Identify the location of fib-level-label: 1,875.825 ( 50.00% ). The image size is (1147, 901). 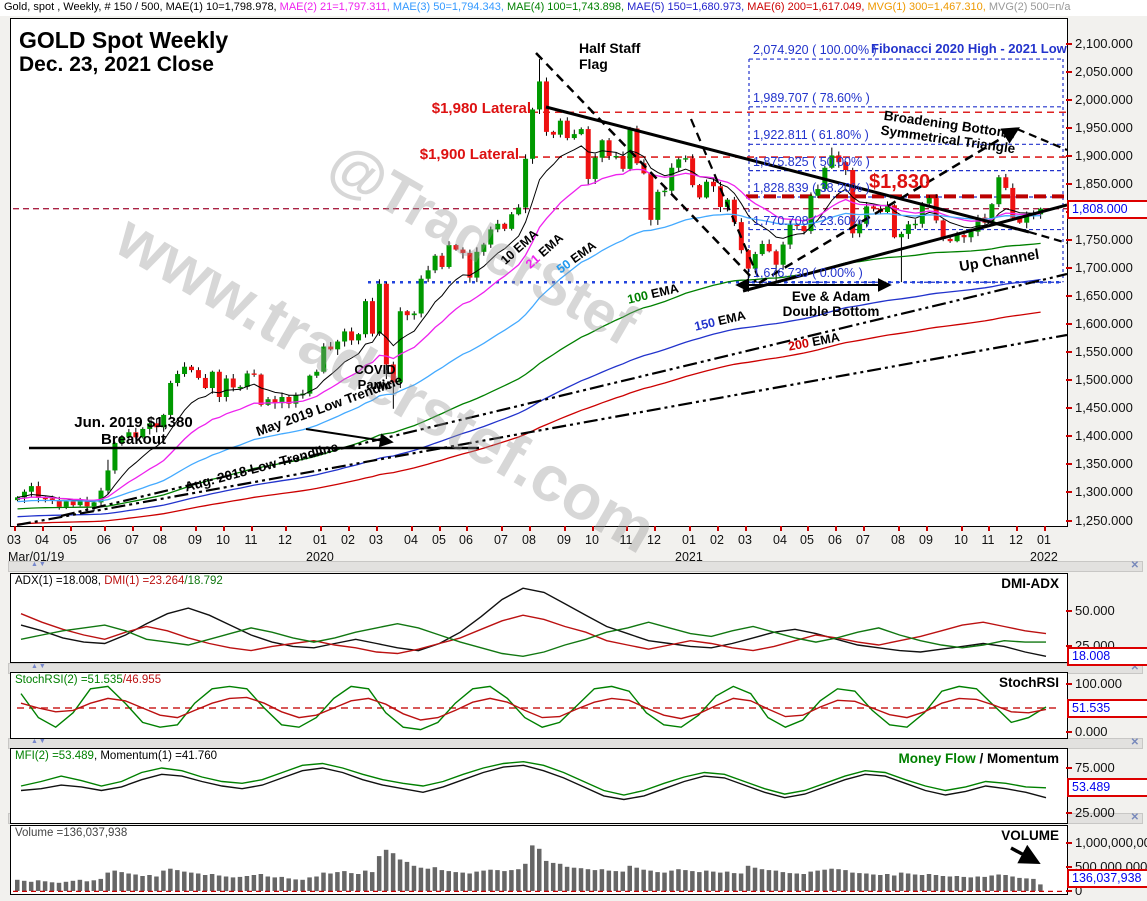
(811, 162).